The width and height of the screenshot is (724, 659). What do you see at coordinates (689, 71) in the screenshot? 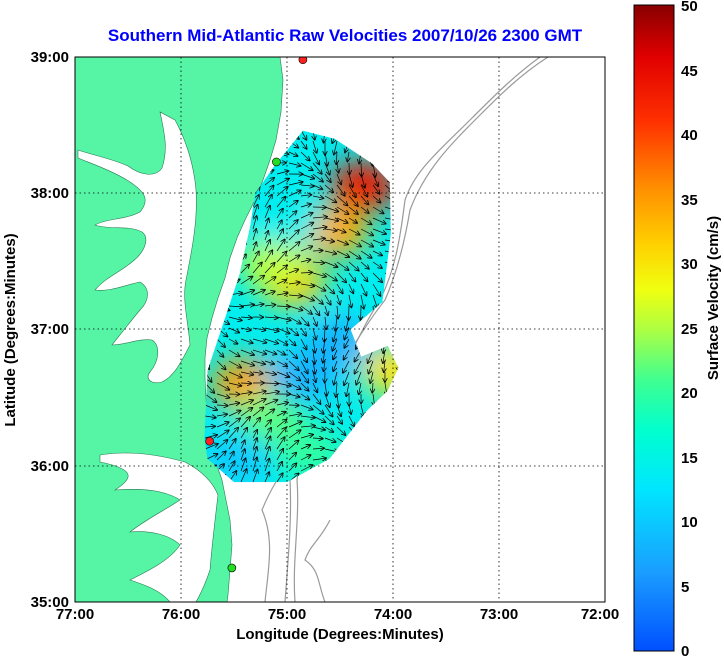
I see `colorbar-tick-label: 45` at bounding box center [689, 71].